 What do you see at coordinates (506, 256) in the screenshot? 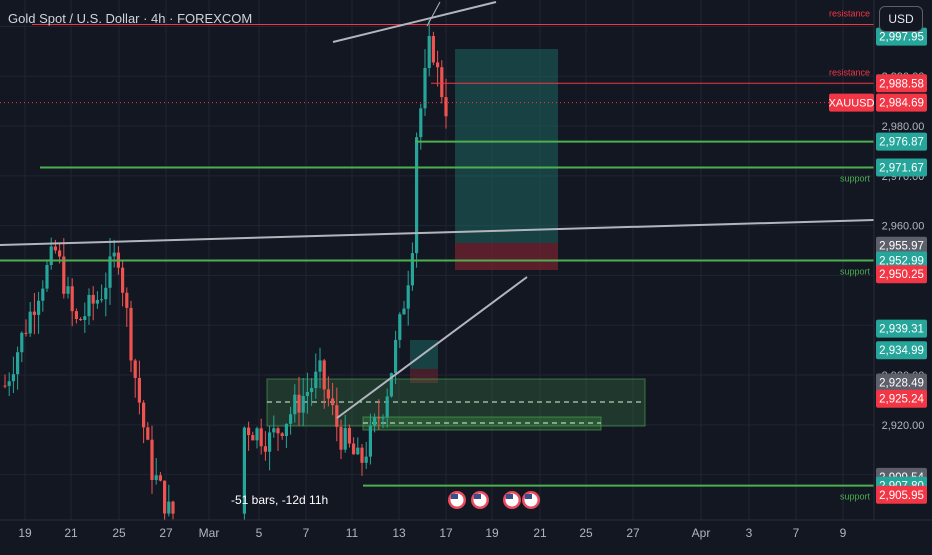
I see `stop-loss-zone` at bounding box center [506, 256].